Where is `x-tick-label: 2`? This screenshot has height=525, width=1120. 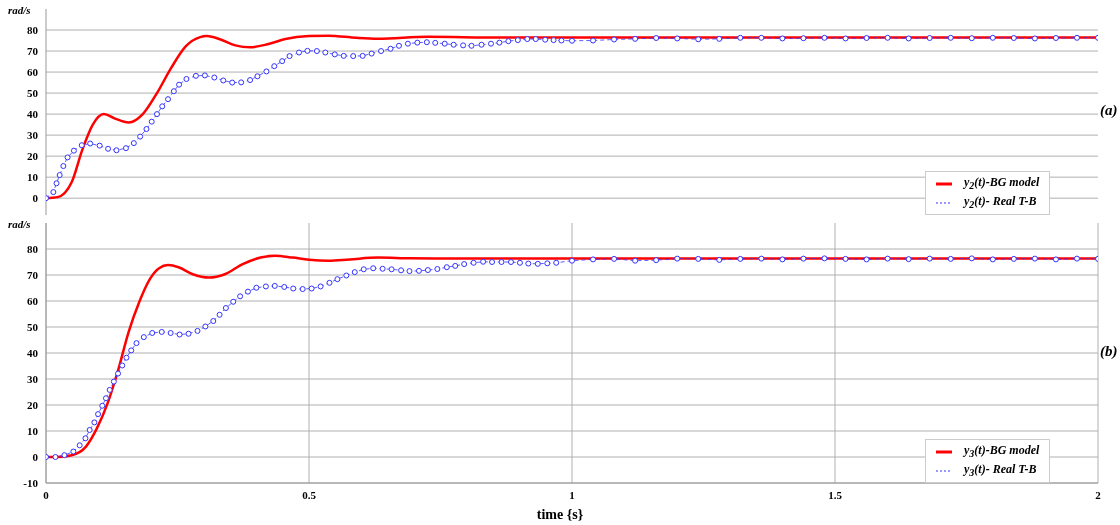
x-tick-label: 2 is located at coordinates (1098, 494).